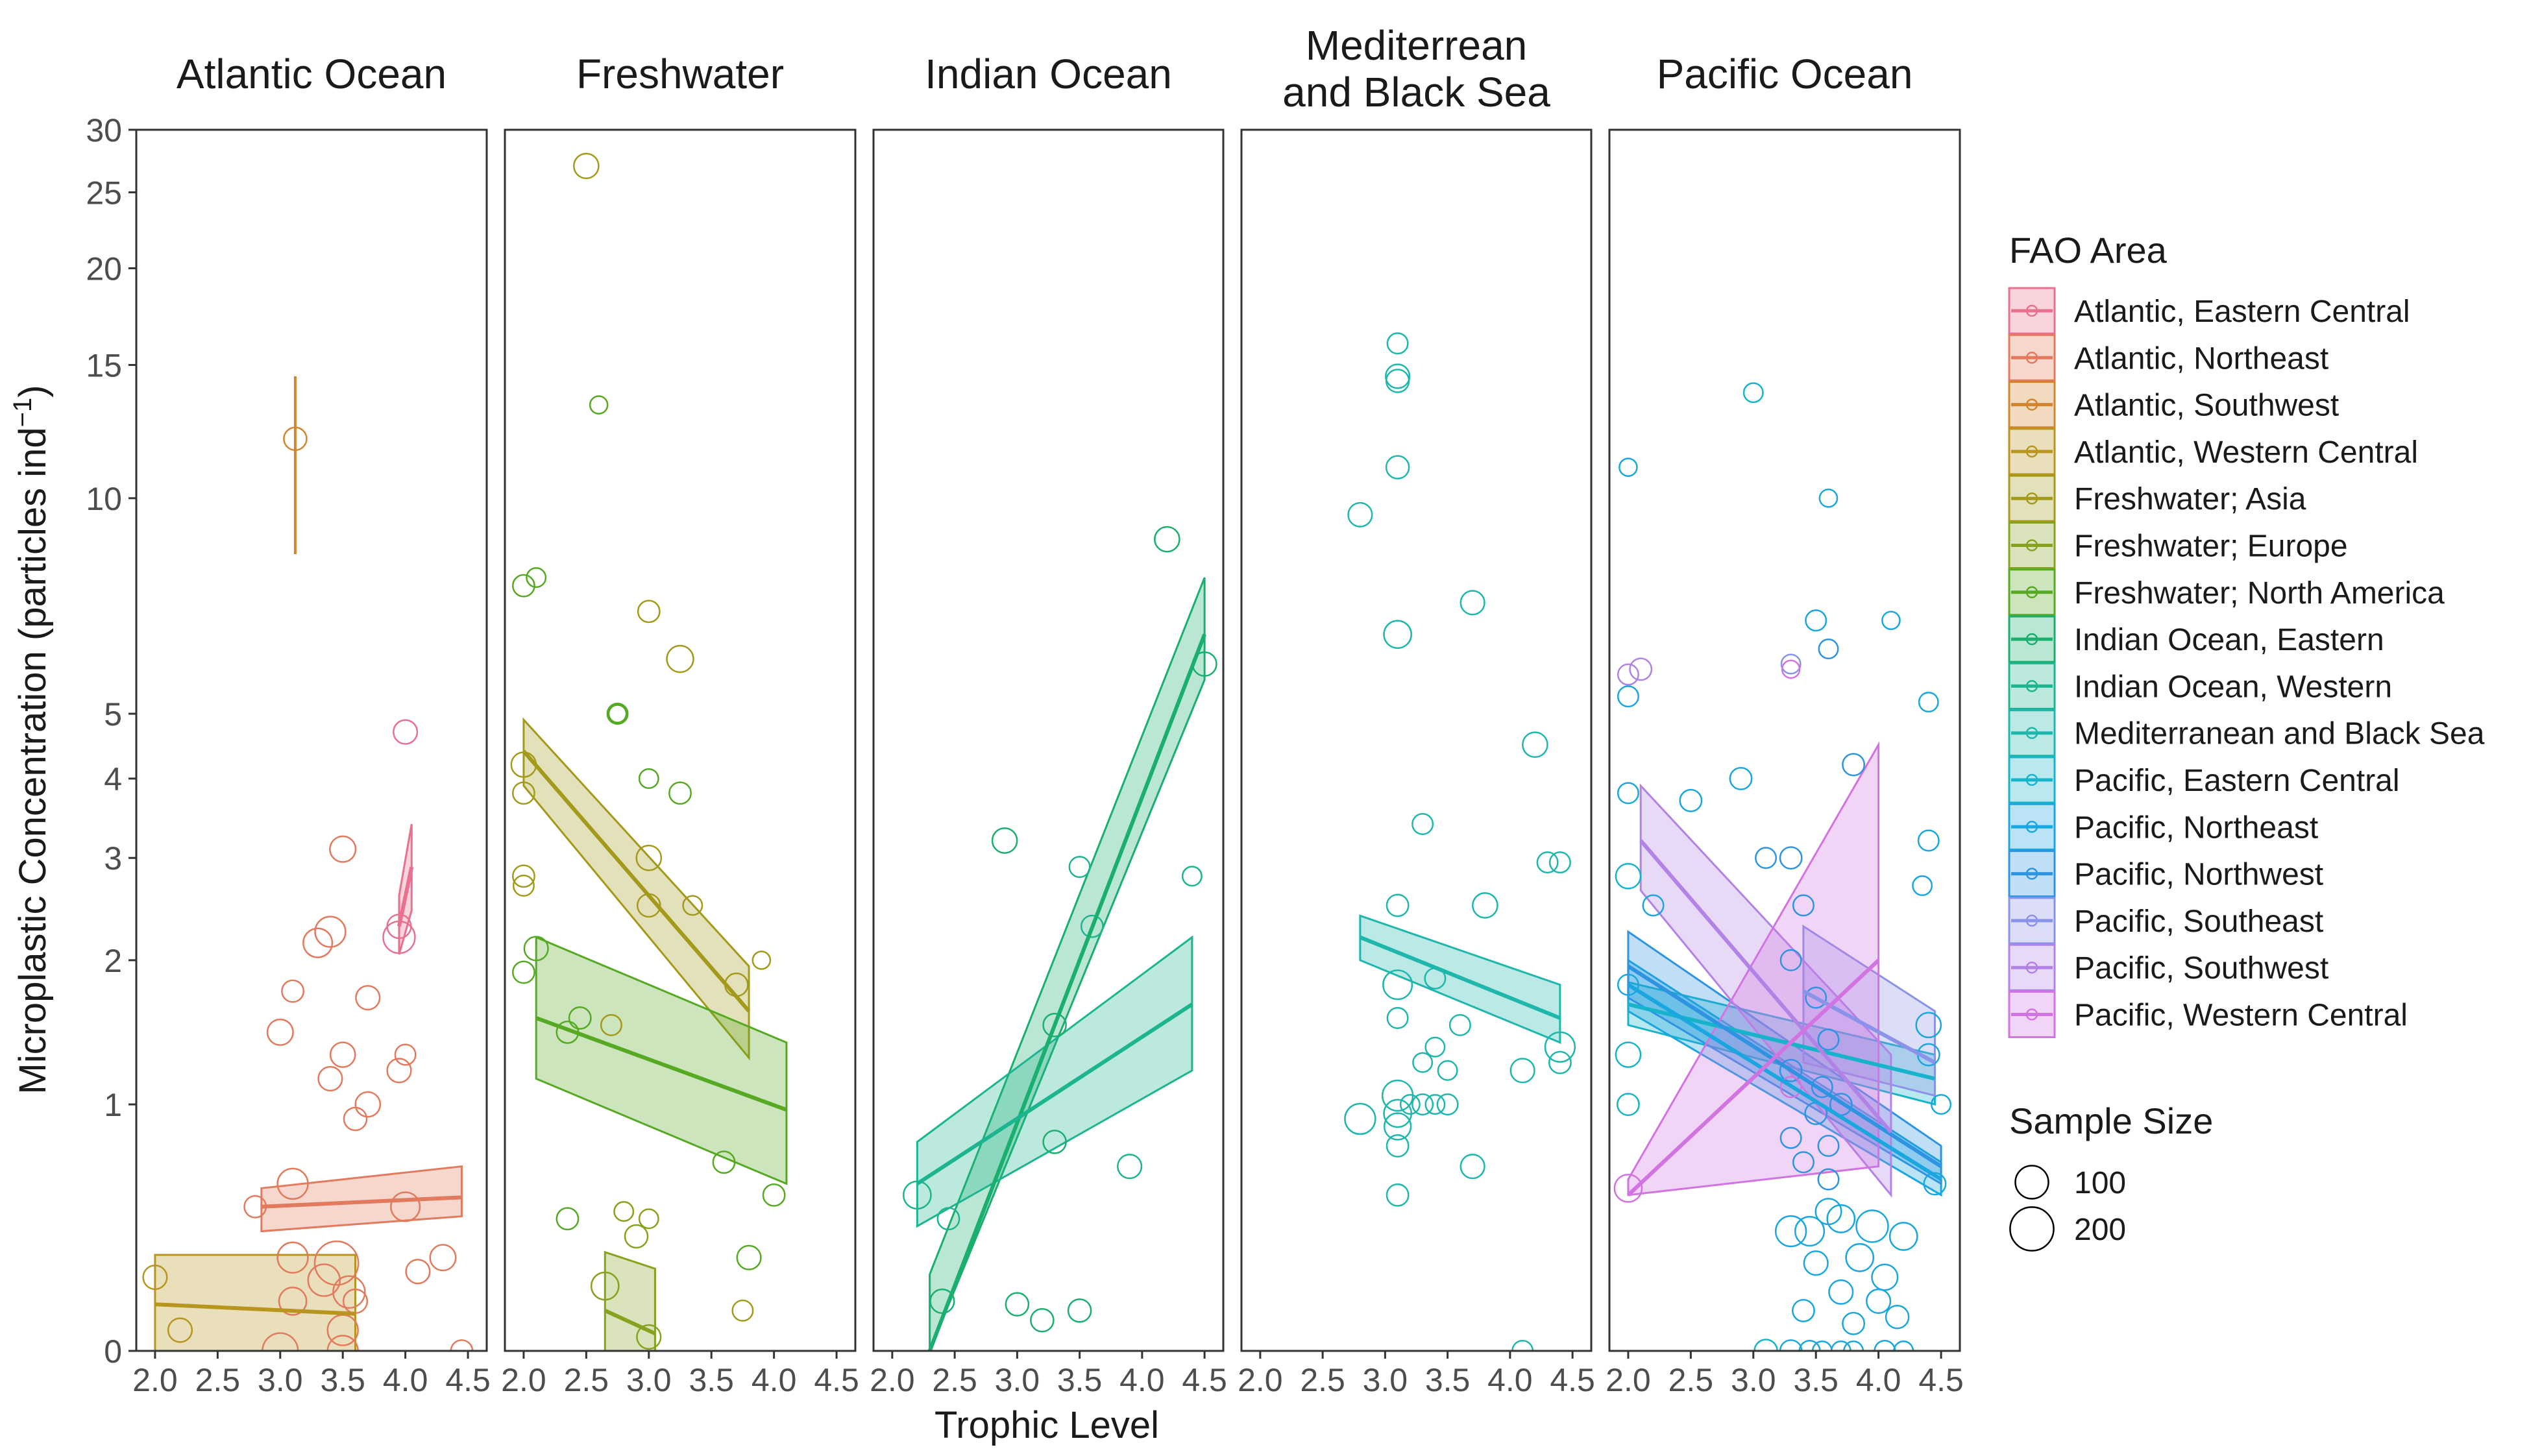 This screenshot has height=1456, width=2529. What do you see at coordinates (311, 74) in the screenshot?
I see `panel-title: Atlantic Ocean` at bounding box center [311, 74].